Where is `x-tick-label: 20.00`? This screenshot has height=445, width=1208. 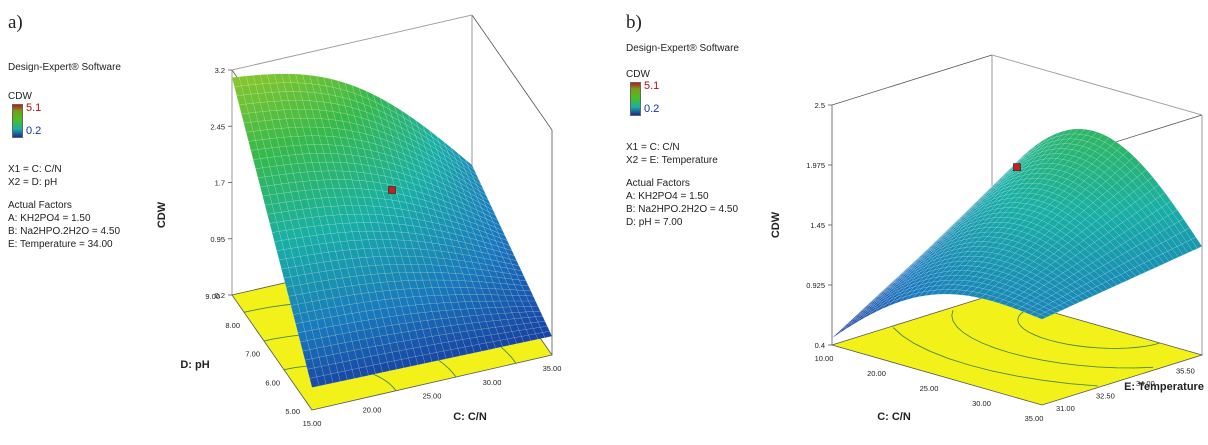 x-tick-label: 20.00 is located at coordinates (876, 373).